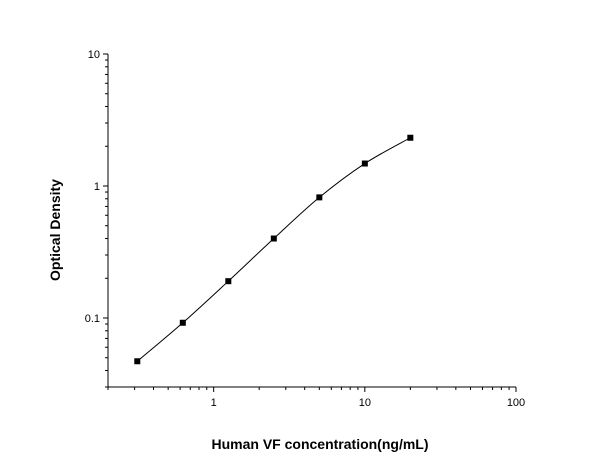  Describe the element at coordinates (320, 444) in the screenshot. I see `x-axis-title: Human VF concentration(ng/mL)` at that location.